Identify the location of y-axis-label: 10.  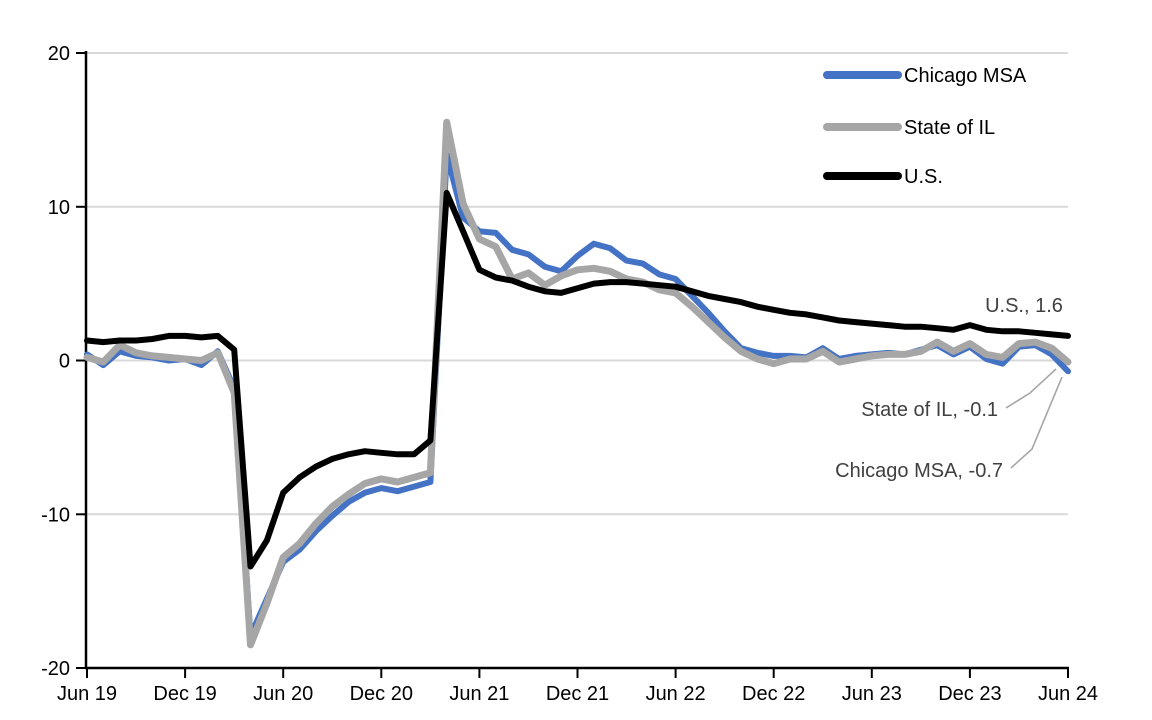
(59, 208).